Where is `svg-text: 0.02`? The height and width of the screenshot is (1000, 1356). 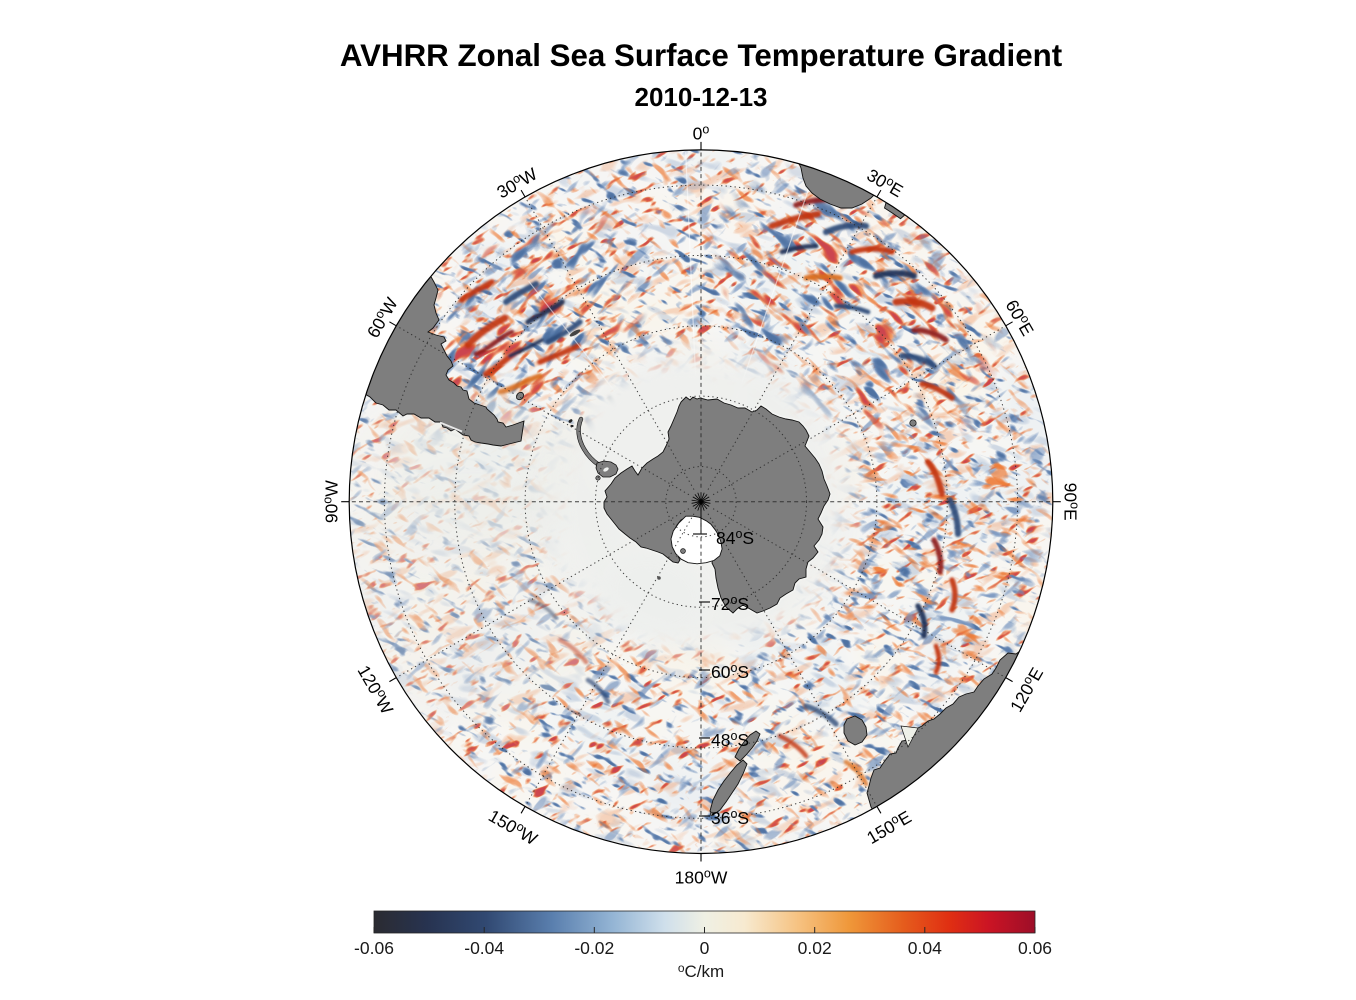 svg-text: 0.02 is located at coordinates (815, 948).